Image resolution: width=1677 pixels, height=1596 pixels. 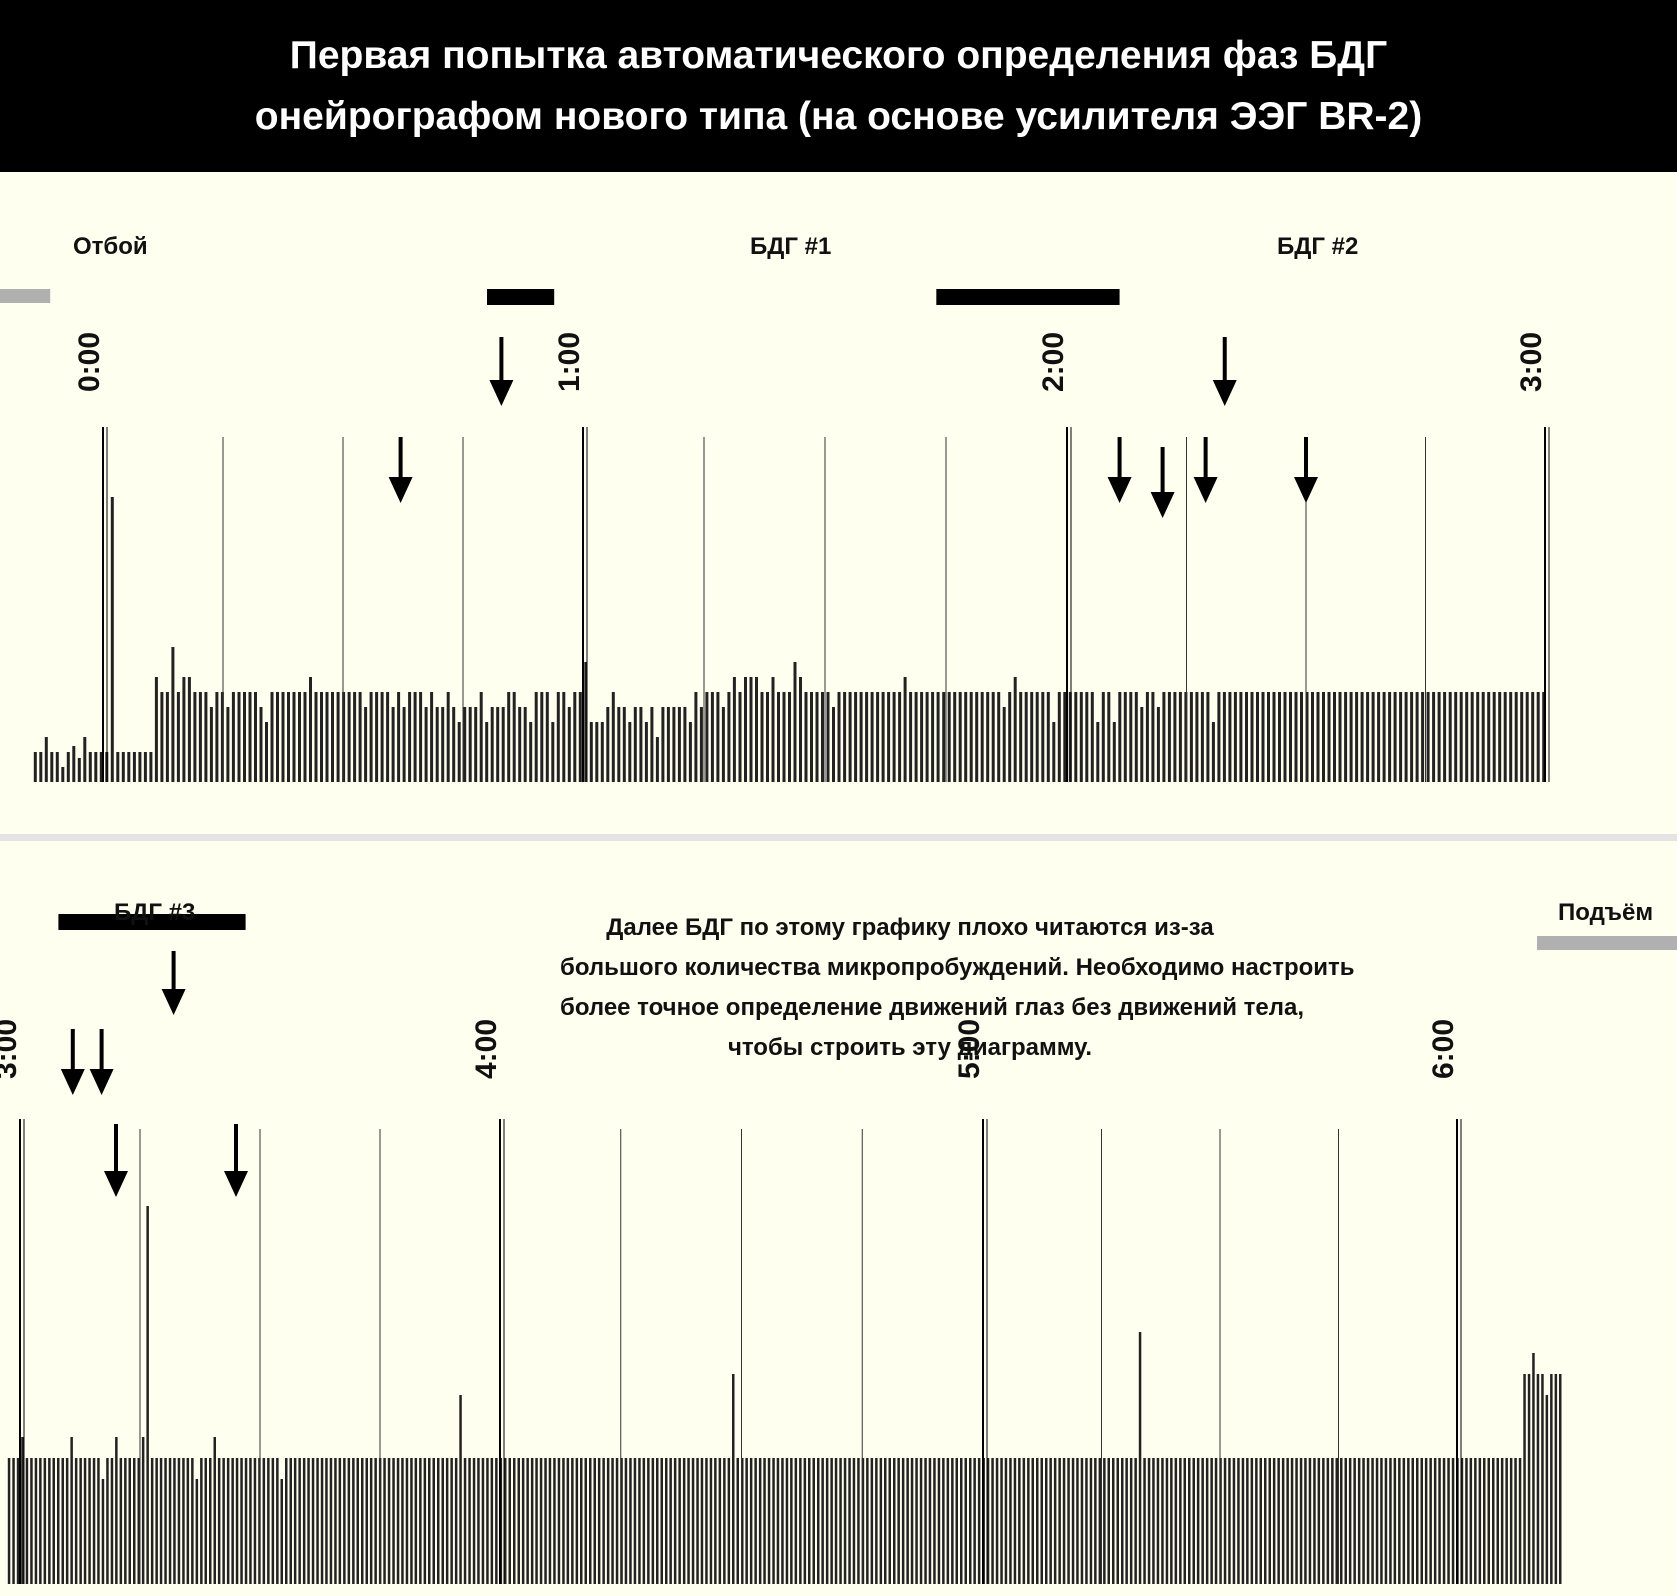 What do you see at coordinates (1606, 912) in the screenshot?
I see `wake-label: Подъём` at bounding box center [1606, 912].